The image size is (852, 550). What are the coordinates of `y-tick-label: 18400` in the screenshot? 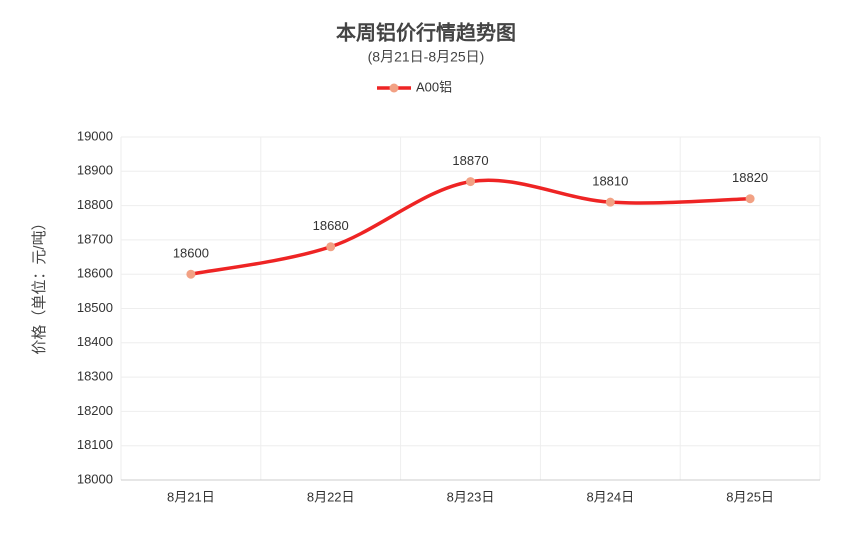 It's located at (95, 341).